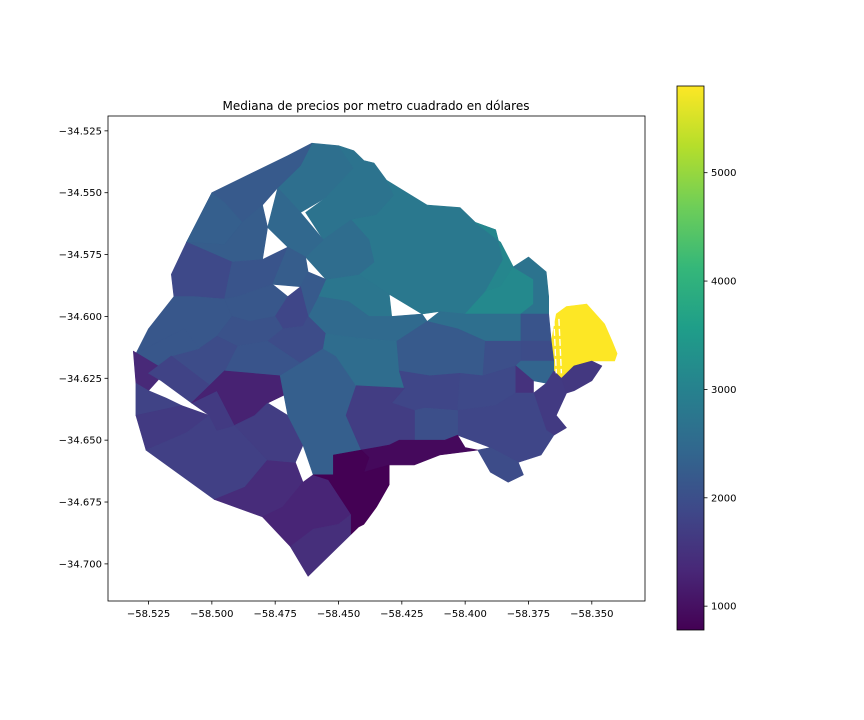 The height and width of the screenshot is (720, 864). I want to click on y-tick-label: −34.575, so click(80, 255).